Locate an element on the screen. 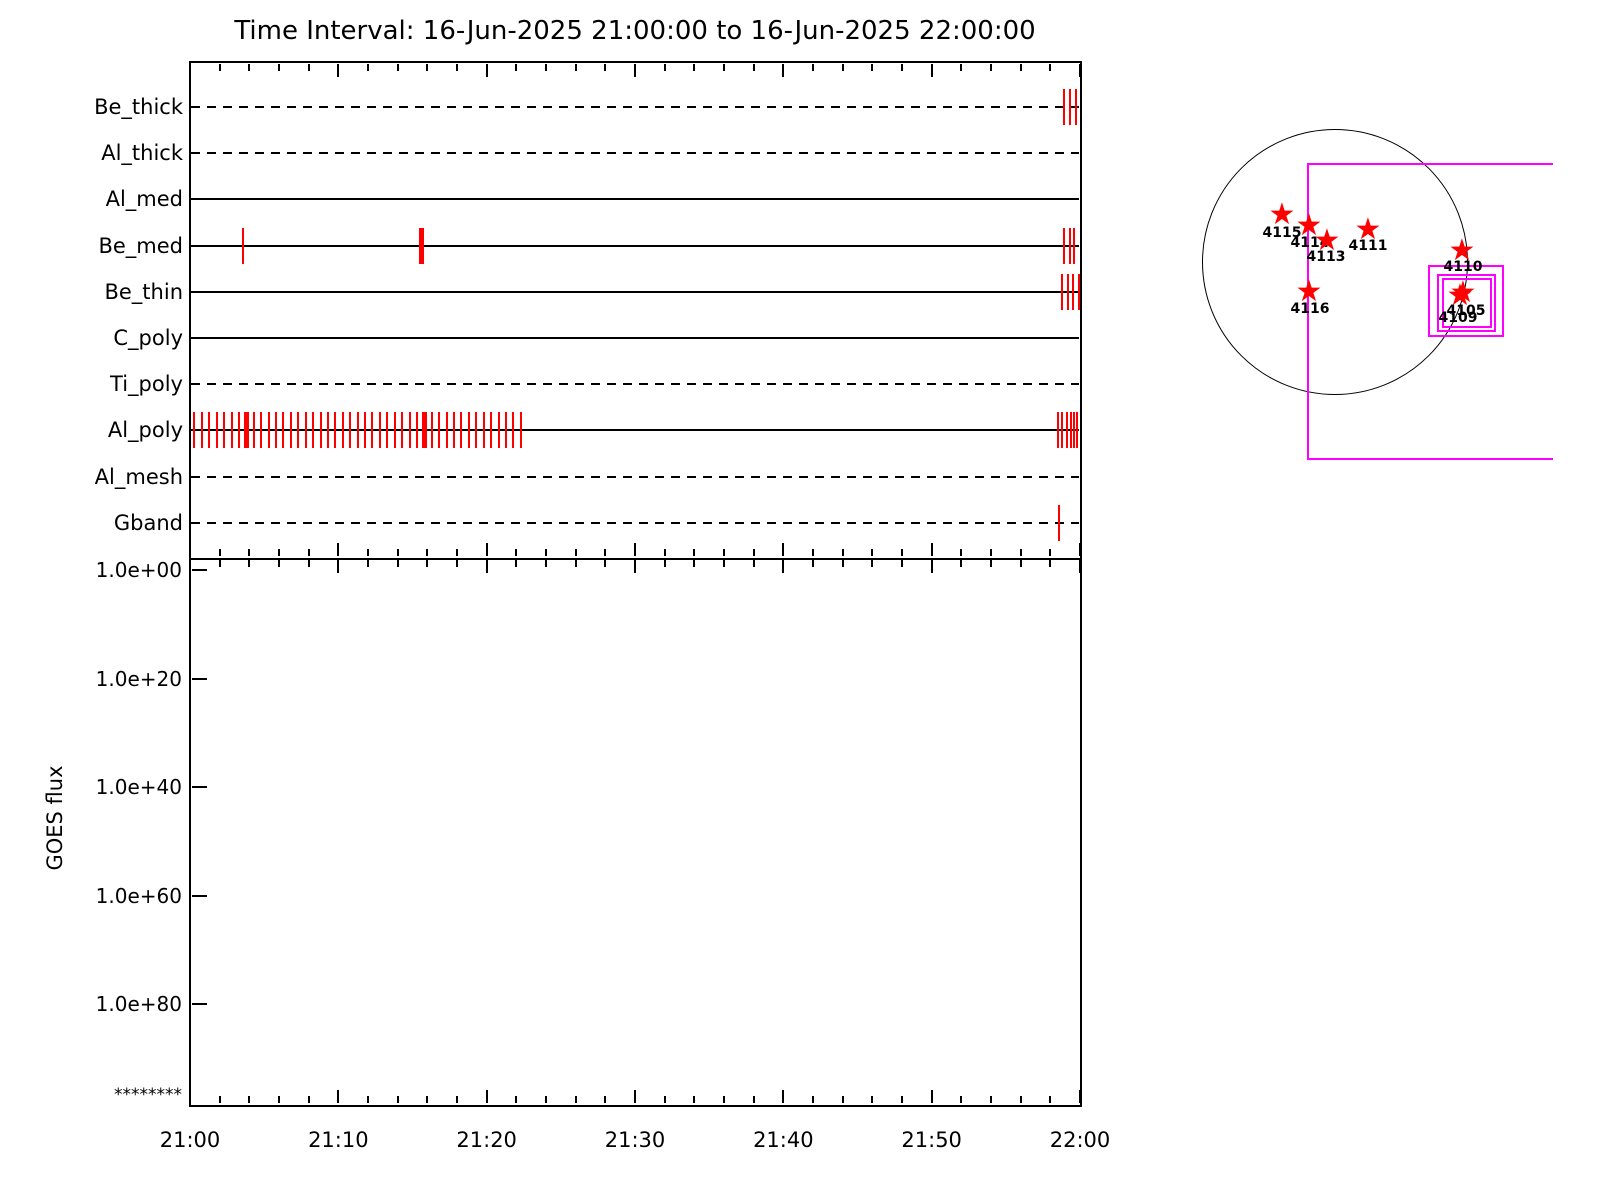 This screenshot has height=1200, width=1600. filter-row-line is located at coordinates (635, 384).